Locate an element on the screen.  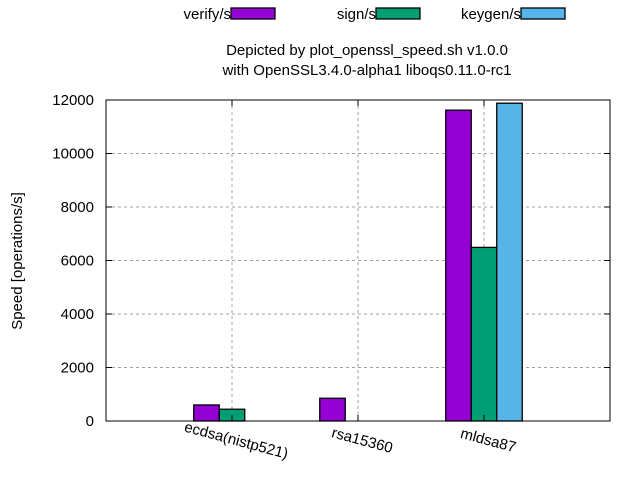
y-axis-label: Speed [operations/s] is located at coordinates (17, 261).